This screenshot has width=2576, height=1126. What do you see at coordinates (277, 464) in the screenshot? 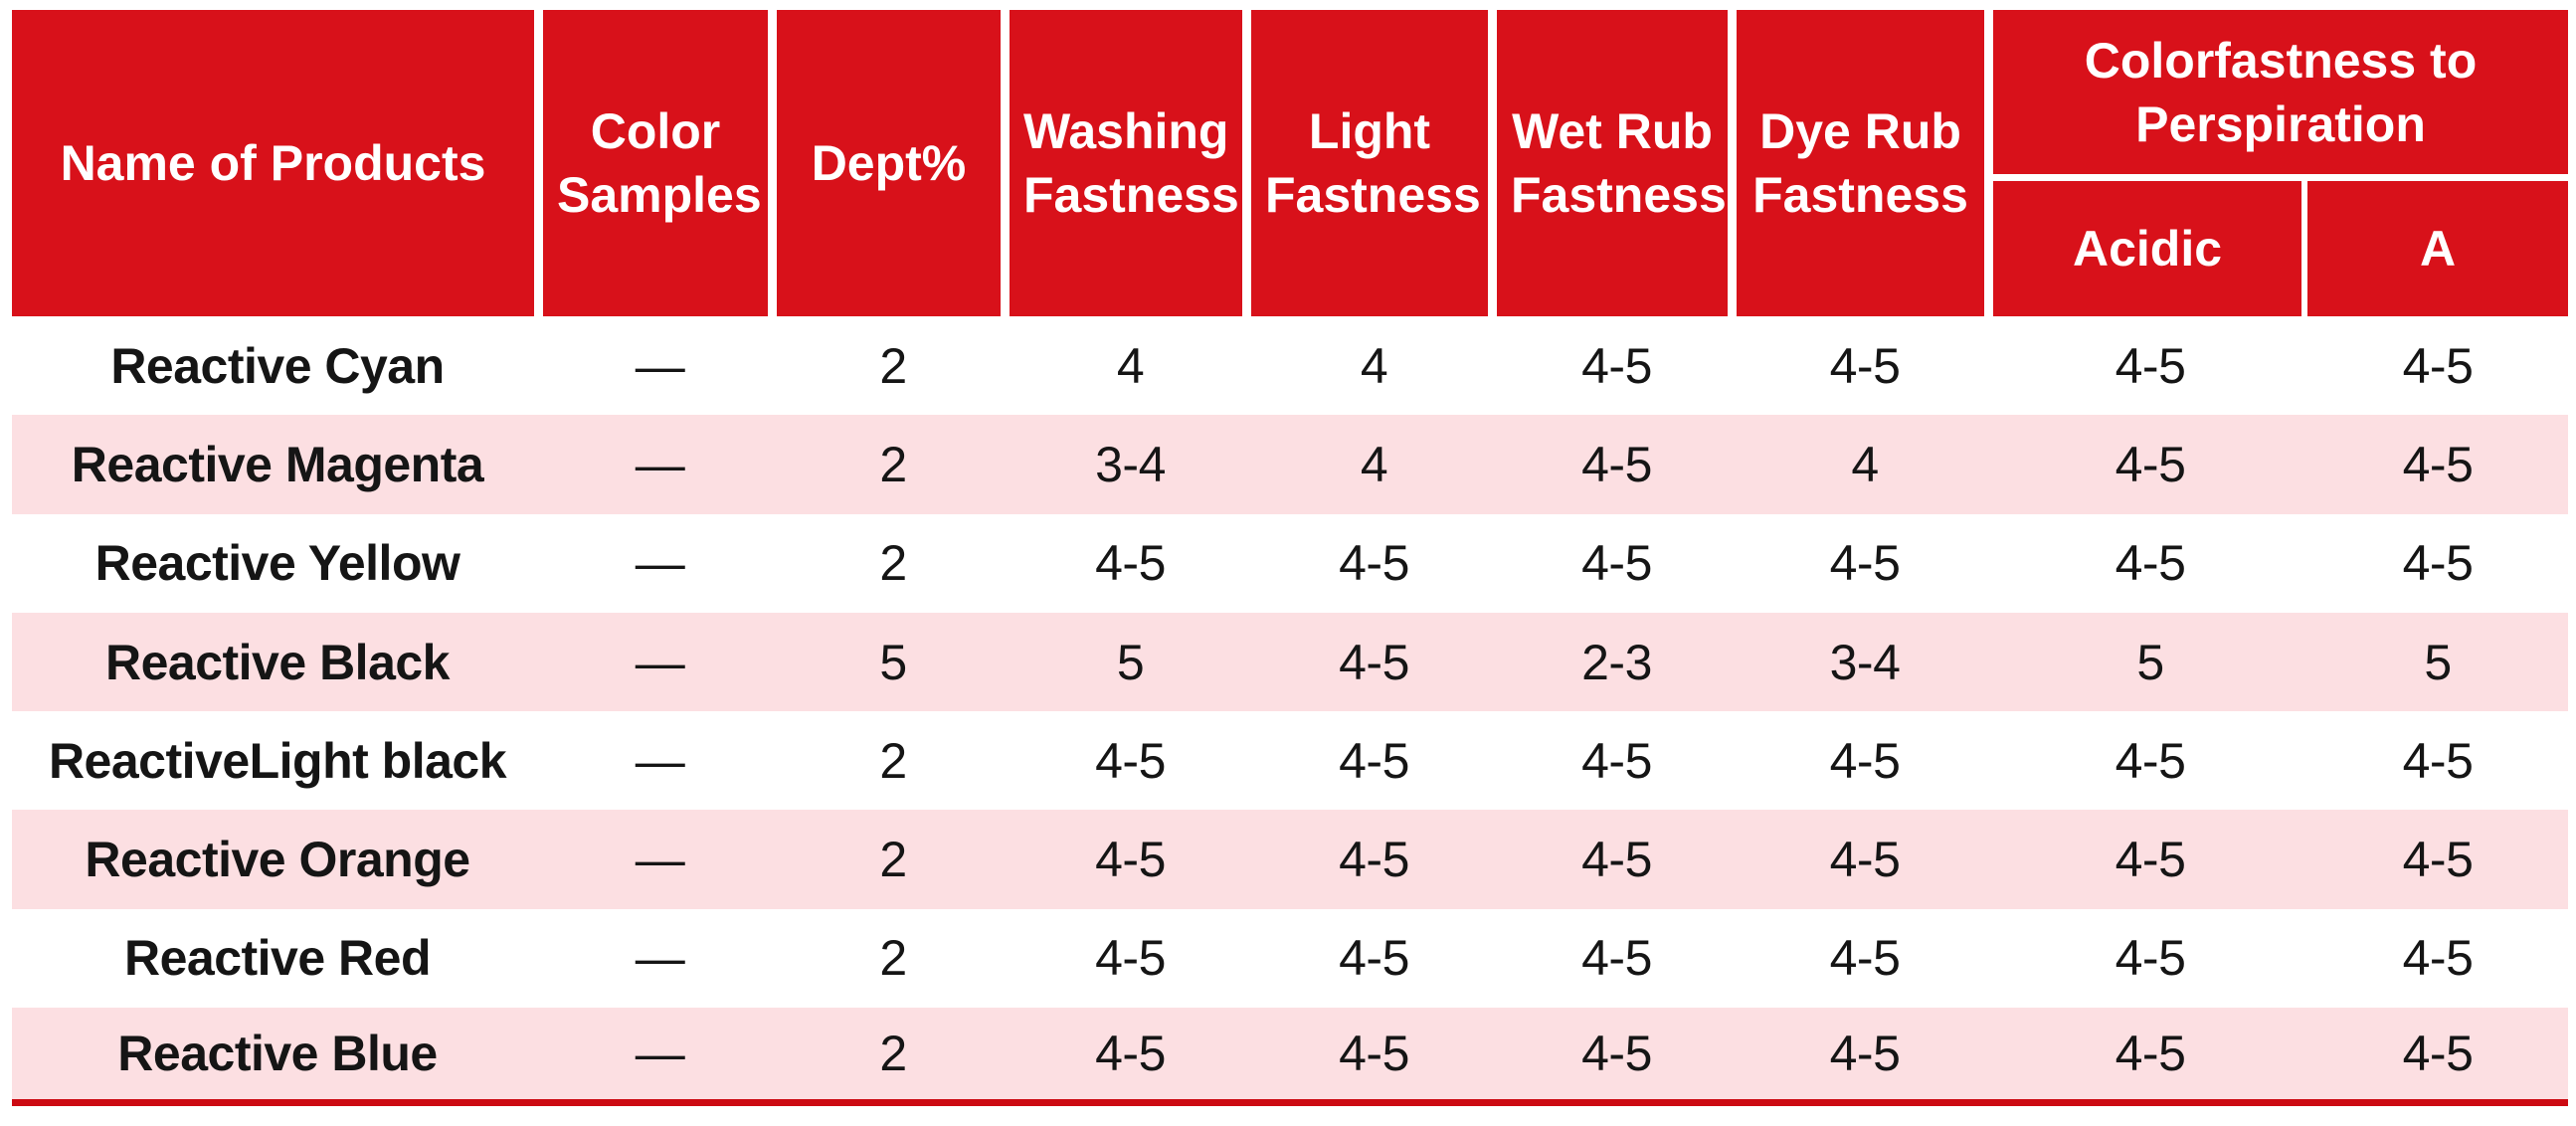
I see `product-name-cell: Reactive Magenta` at bounding box center [277, 464].